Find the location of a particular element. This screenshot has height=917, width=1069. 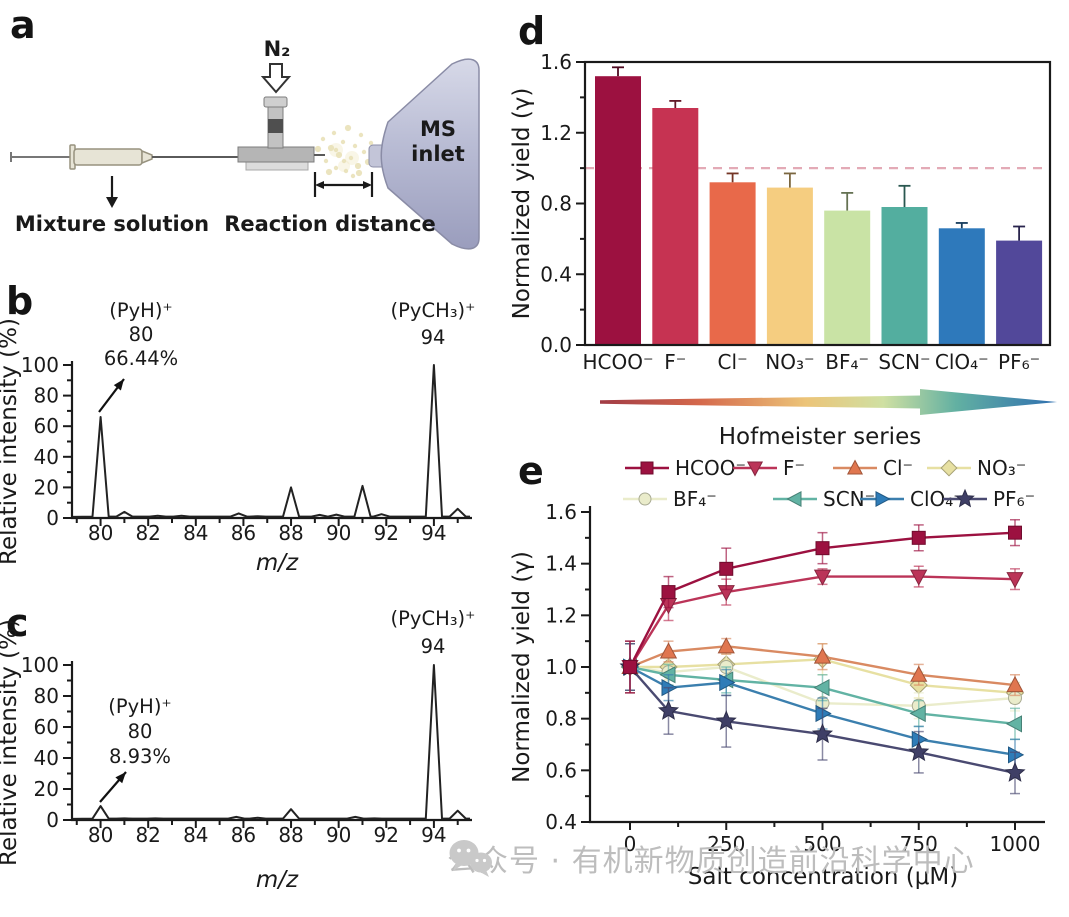

x-tick-label: 90 is located at coordinates (338, 533).